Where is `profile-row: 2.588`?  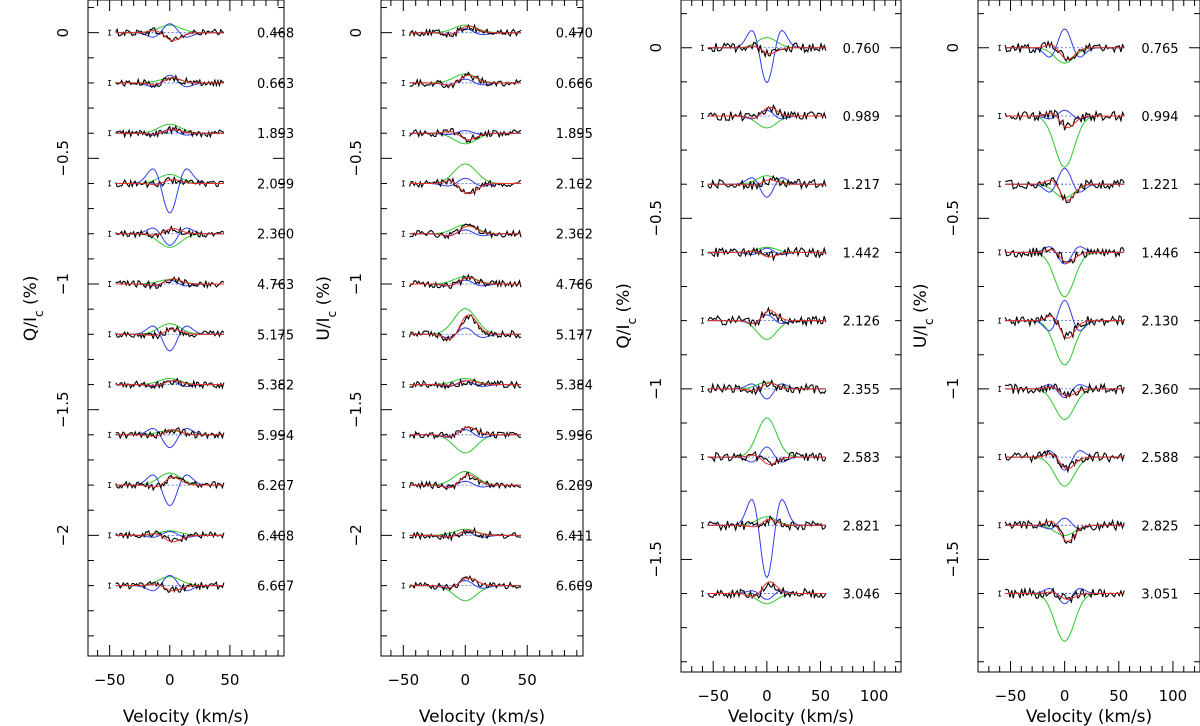
profile-row: 2.588 is located at coordinates (1088, 468).